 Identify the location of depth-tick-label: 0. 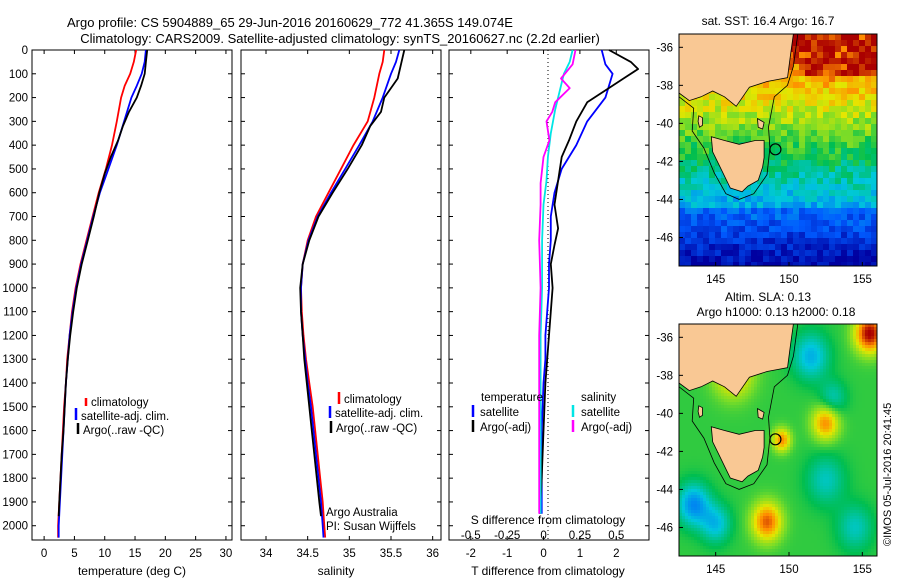
(25, 51).